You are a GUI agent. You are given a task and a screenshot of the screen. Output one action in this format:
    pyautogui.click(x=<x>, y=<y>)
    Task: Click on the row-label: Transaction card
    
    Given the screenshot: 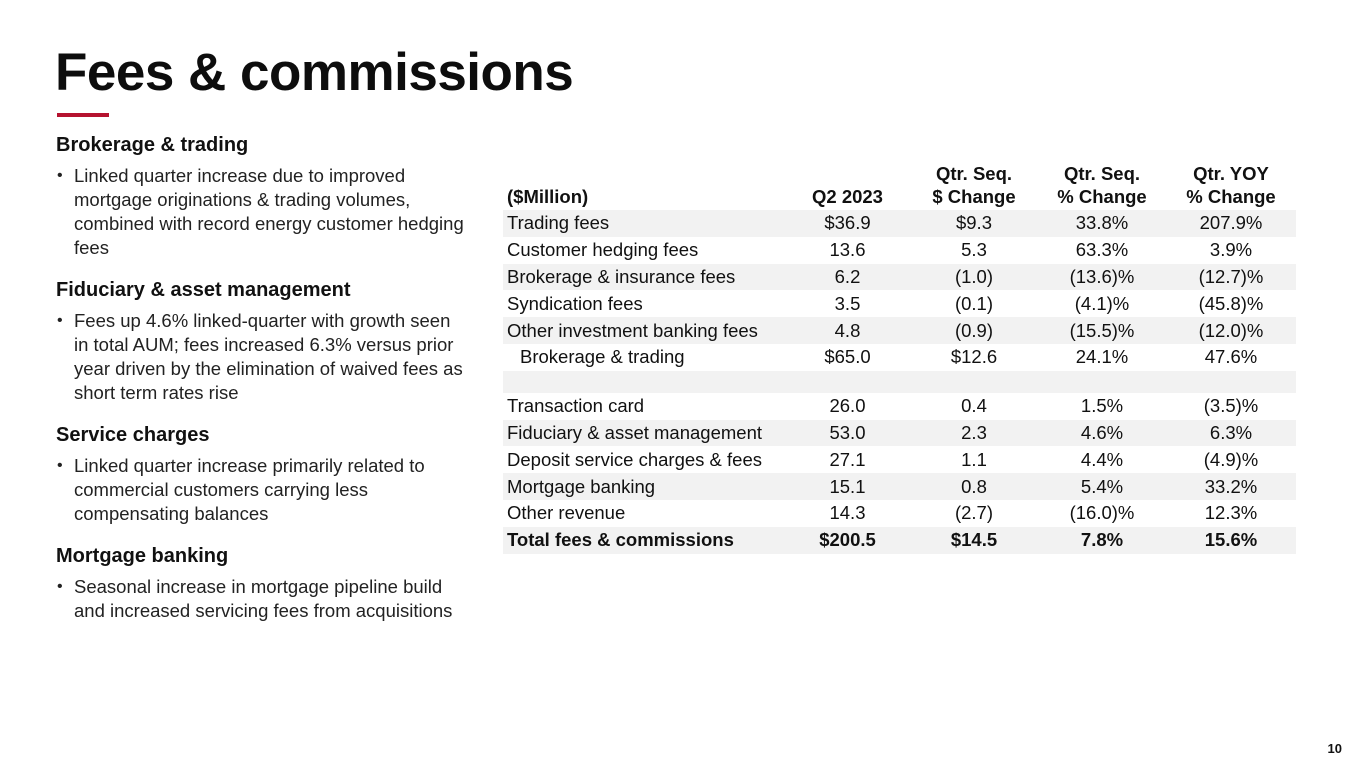 What is the action you would take?
    pyautogui.click(x=576, y=406)
    